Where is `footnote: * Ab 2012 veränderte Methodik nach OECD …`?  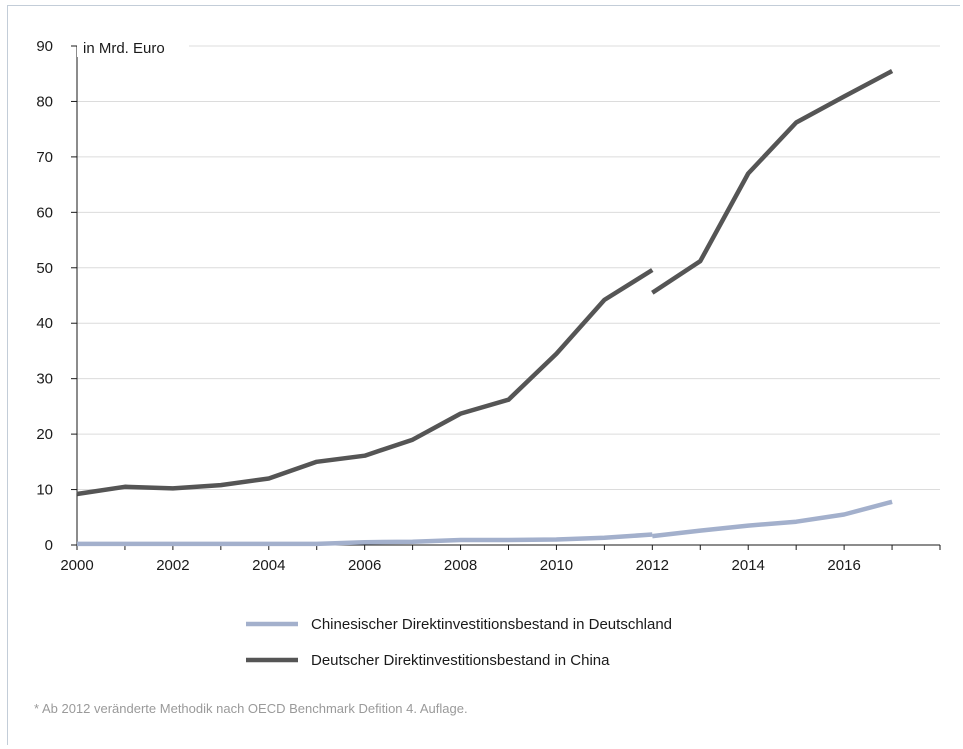
footnote: * Ab 2012 veränderte Methodik nach OECD … is located at coordinates (251, 708).